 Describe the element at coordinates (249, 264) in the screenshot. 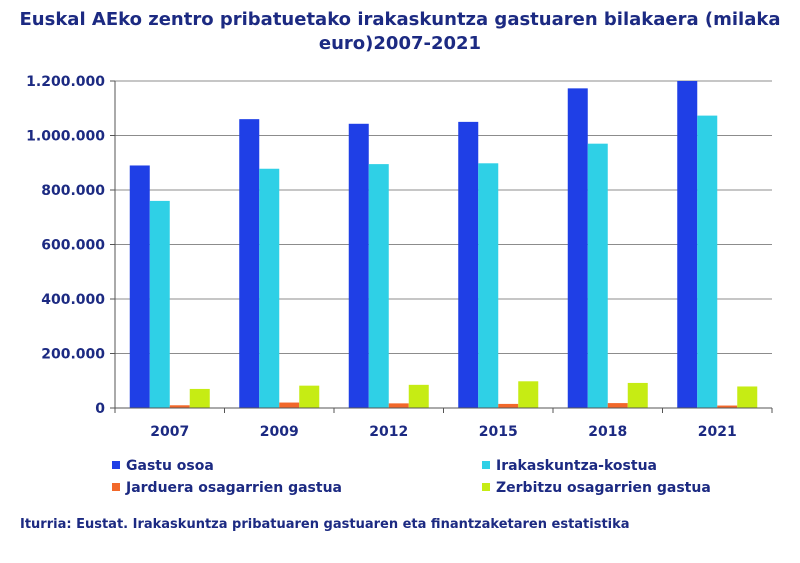

I see `bar-gastu-osoa-2009` at that location.